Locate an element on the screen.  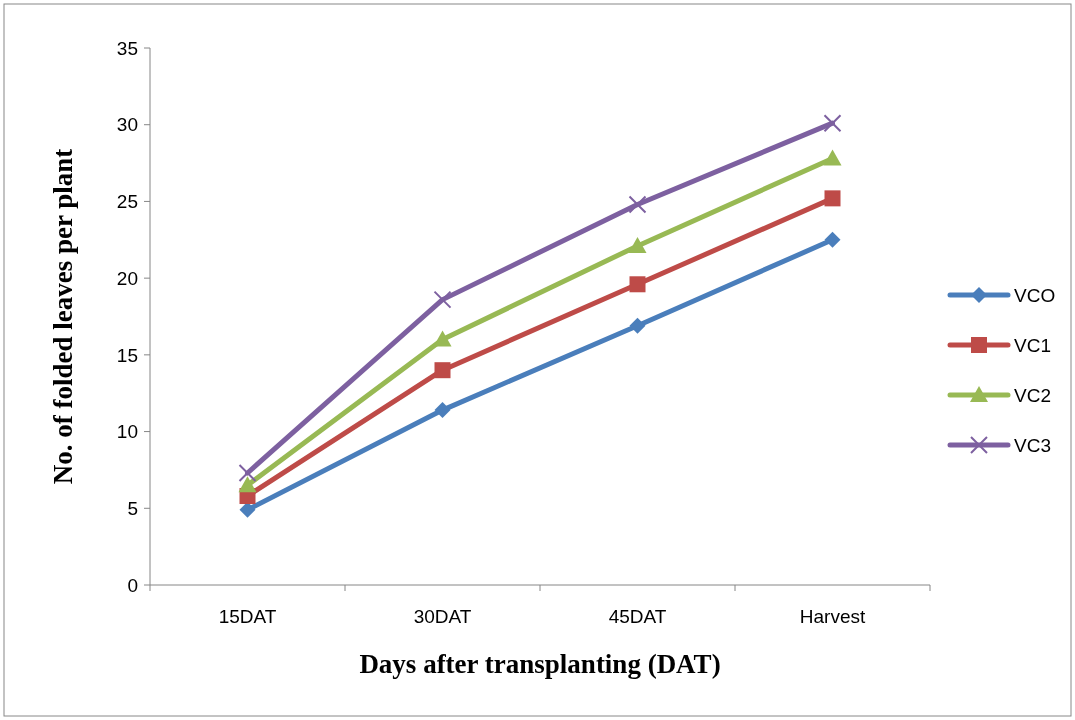
y-tick-label: 30 is located at coordinates (127, 125).